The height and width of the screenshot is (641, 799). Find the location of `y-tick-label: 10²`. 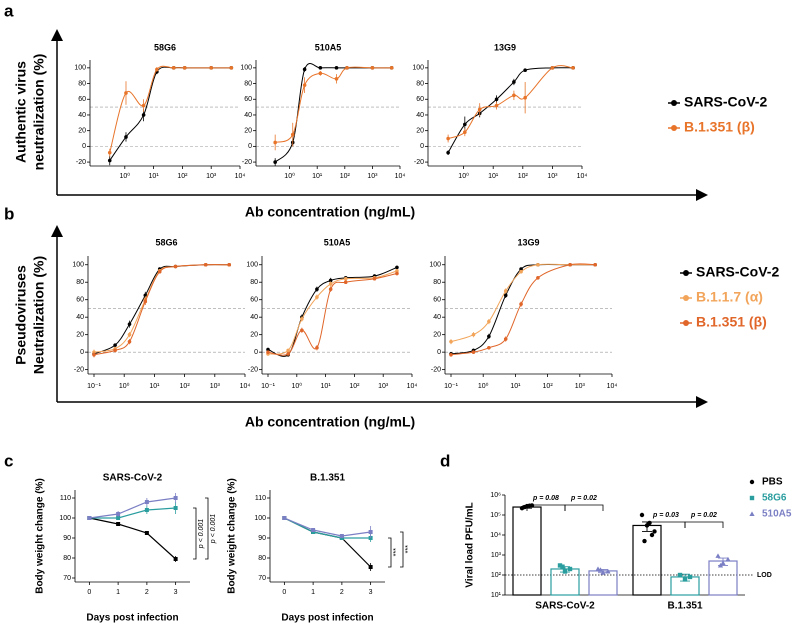

y-tick-label: 10² is located at coordinates (496, 575).